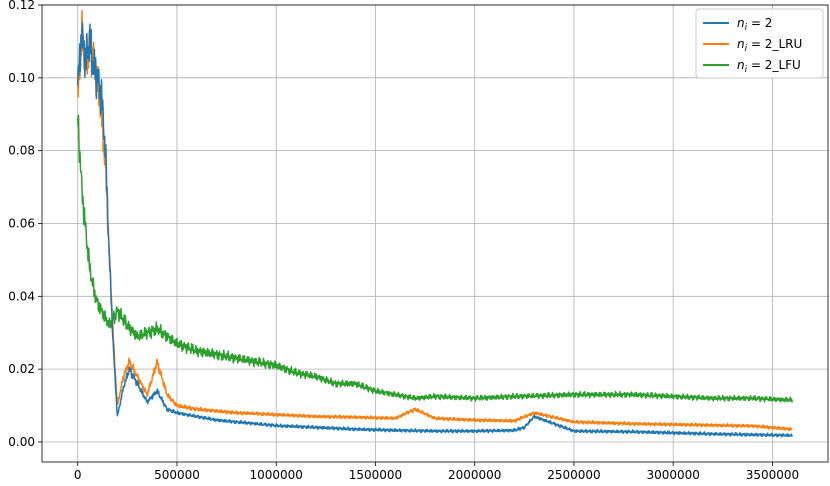 The height and width of the screenshot is (486, 830). I want to click on y-tick-label: 0.12, so click(21, 6).